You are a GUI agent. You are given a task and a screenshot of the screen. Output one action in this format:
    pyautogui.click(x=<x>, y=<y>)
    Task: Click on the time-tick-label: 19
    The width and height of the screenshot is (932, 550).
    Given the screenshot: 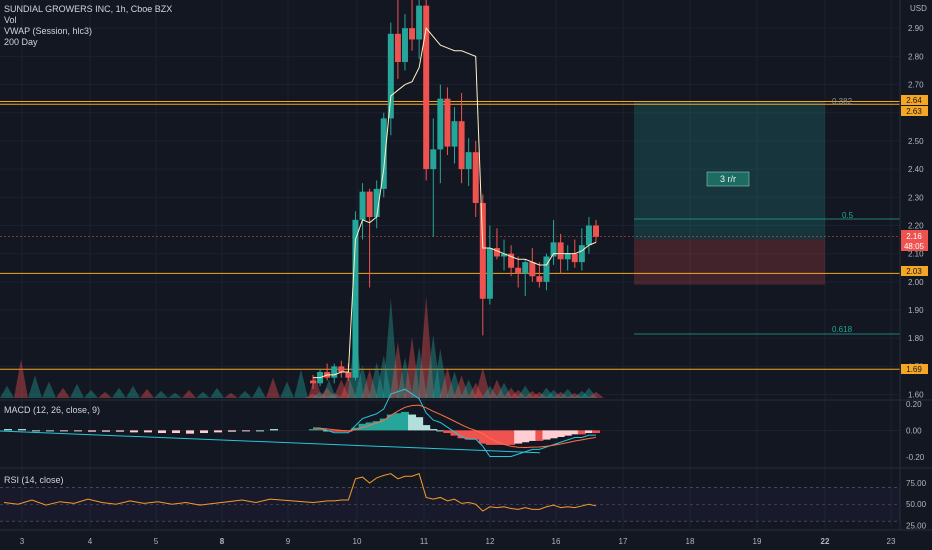 What is the action you would take?
    pyautogui.click(x=757, y=541)
    